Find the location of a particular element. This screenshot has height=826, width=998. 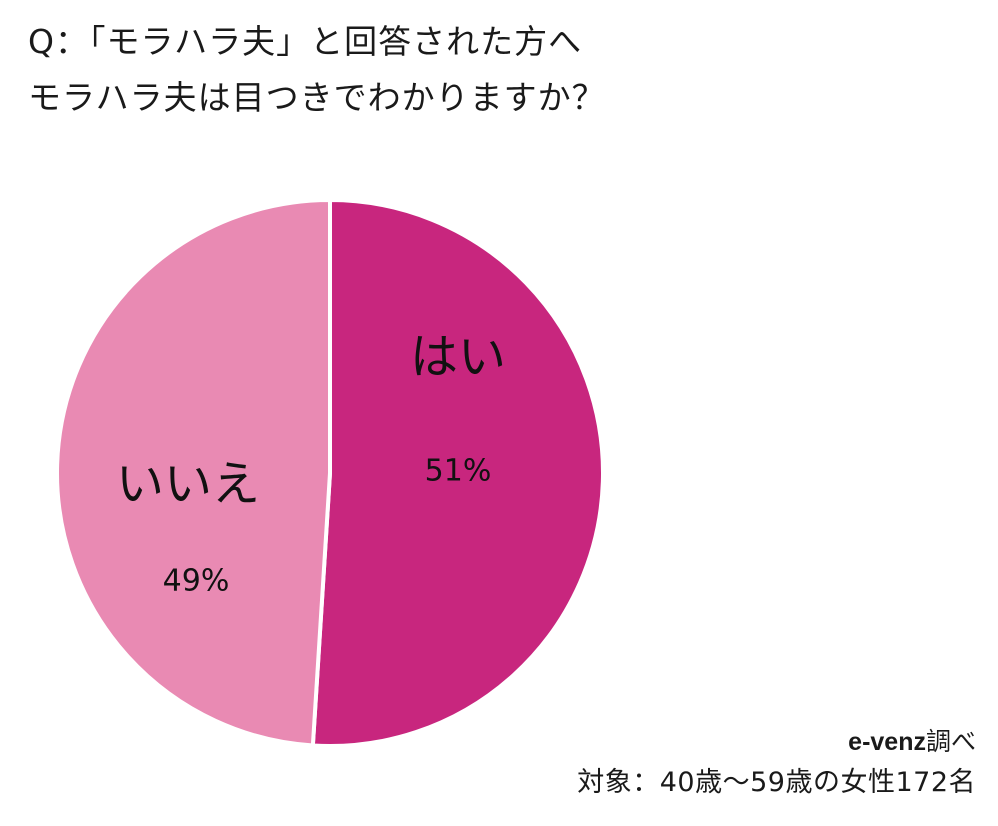

slice-label-yes: はい is located at coordinates (458, 357).